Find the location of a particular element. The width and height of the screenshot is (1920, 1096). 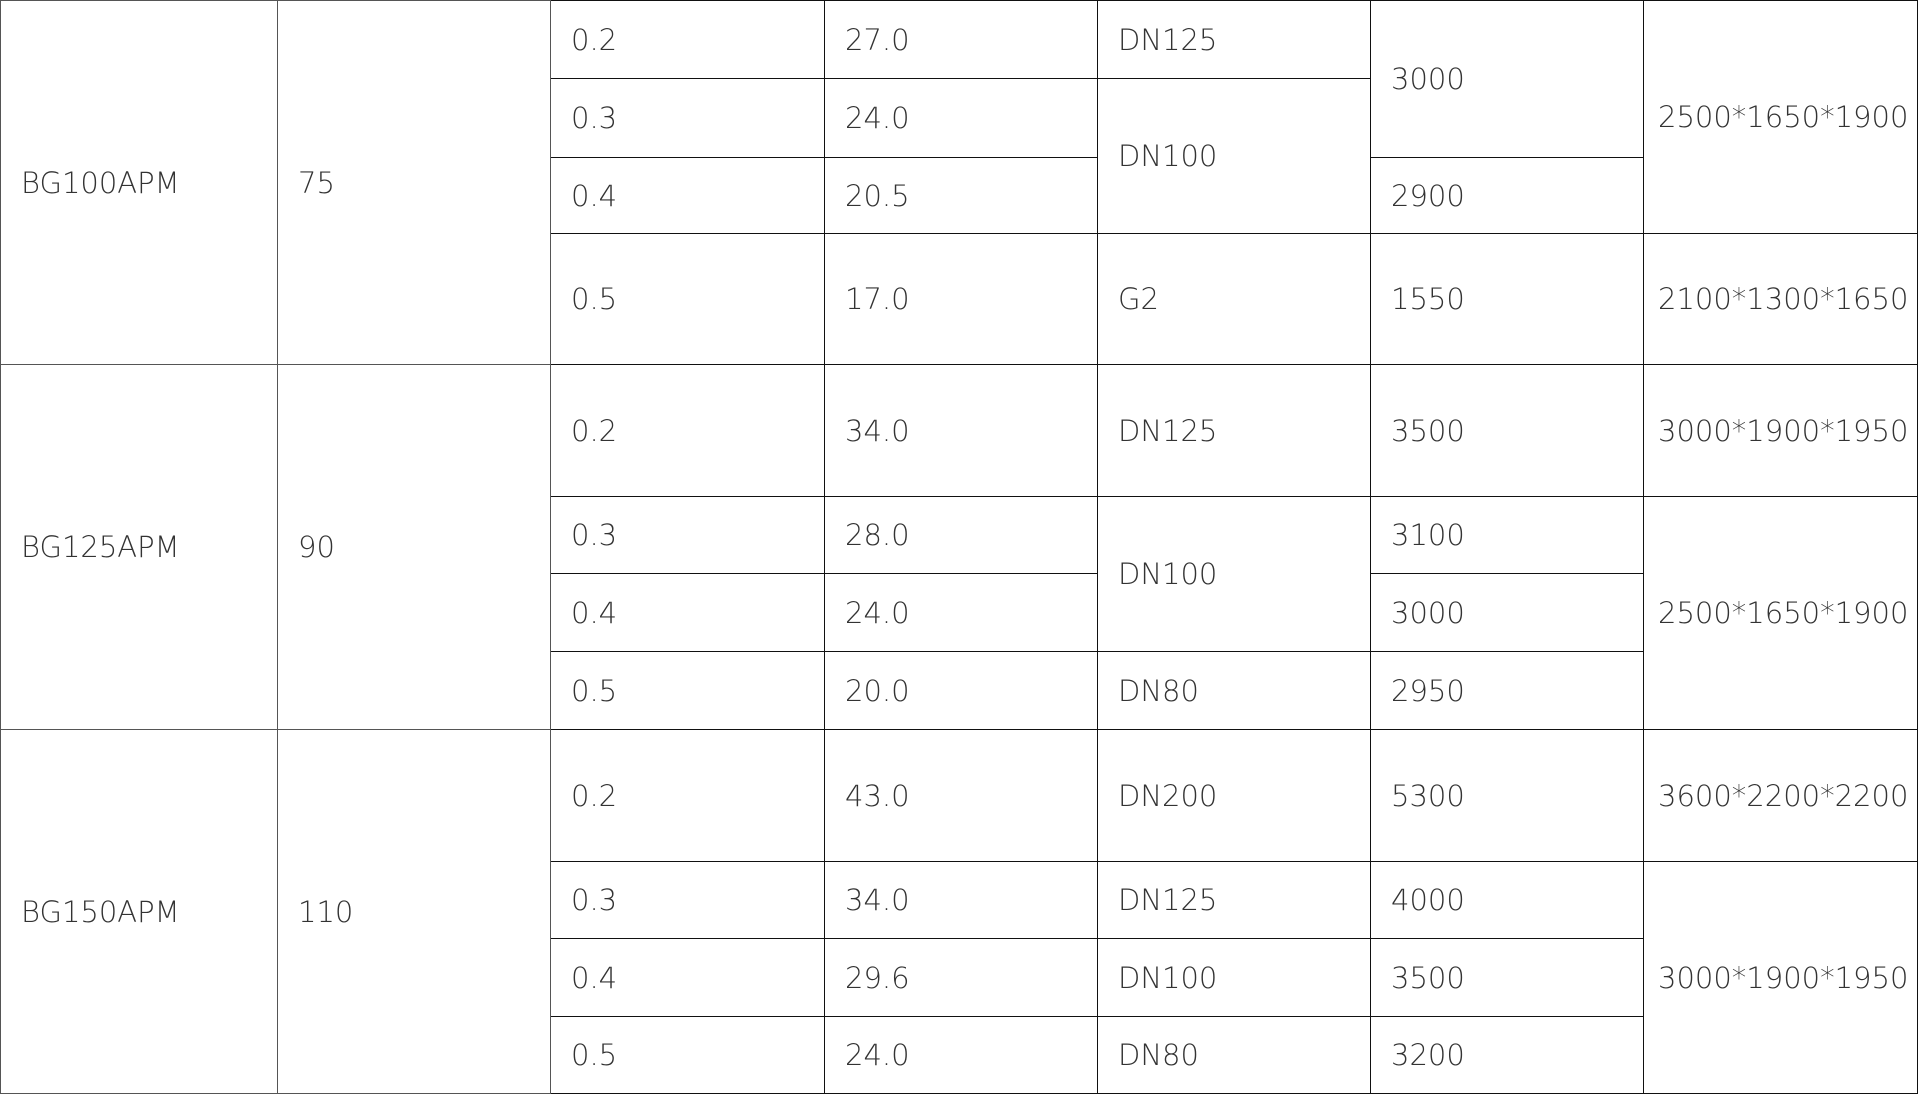

outlet-cell: DN200 is located at coordinates (1234, 795).